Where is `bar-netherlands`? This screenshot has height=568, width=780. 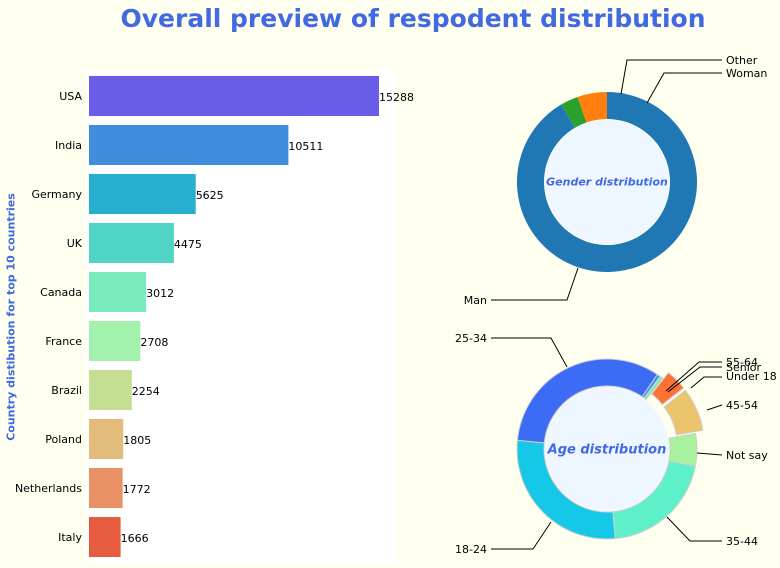
bar-netherlands is located at coordinates (106, 488).